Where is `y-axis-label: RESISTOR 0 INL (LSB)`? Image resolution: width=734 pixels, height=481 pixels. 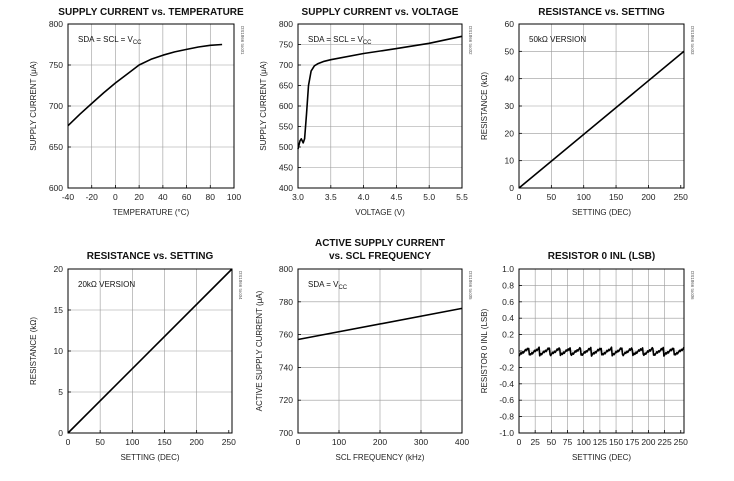
y-axis-label: RESISTOR 0 INL (LSB) is located at coordinates (484, 350).